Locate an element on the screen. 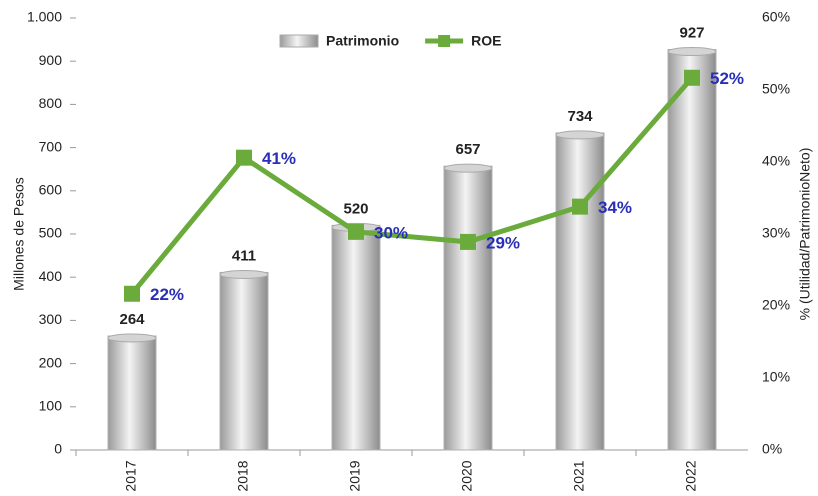 This screenshot has width=818, height=496. x-tick-label: 2021 is located at coordinates (579, 475).